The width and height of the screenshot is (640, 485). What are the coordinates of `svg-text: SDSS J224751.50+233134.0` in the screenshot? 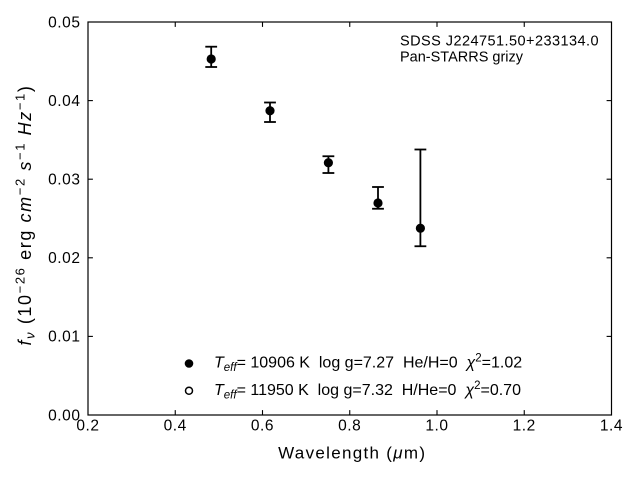 It's located at (499, 42).